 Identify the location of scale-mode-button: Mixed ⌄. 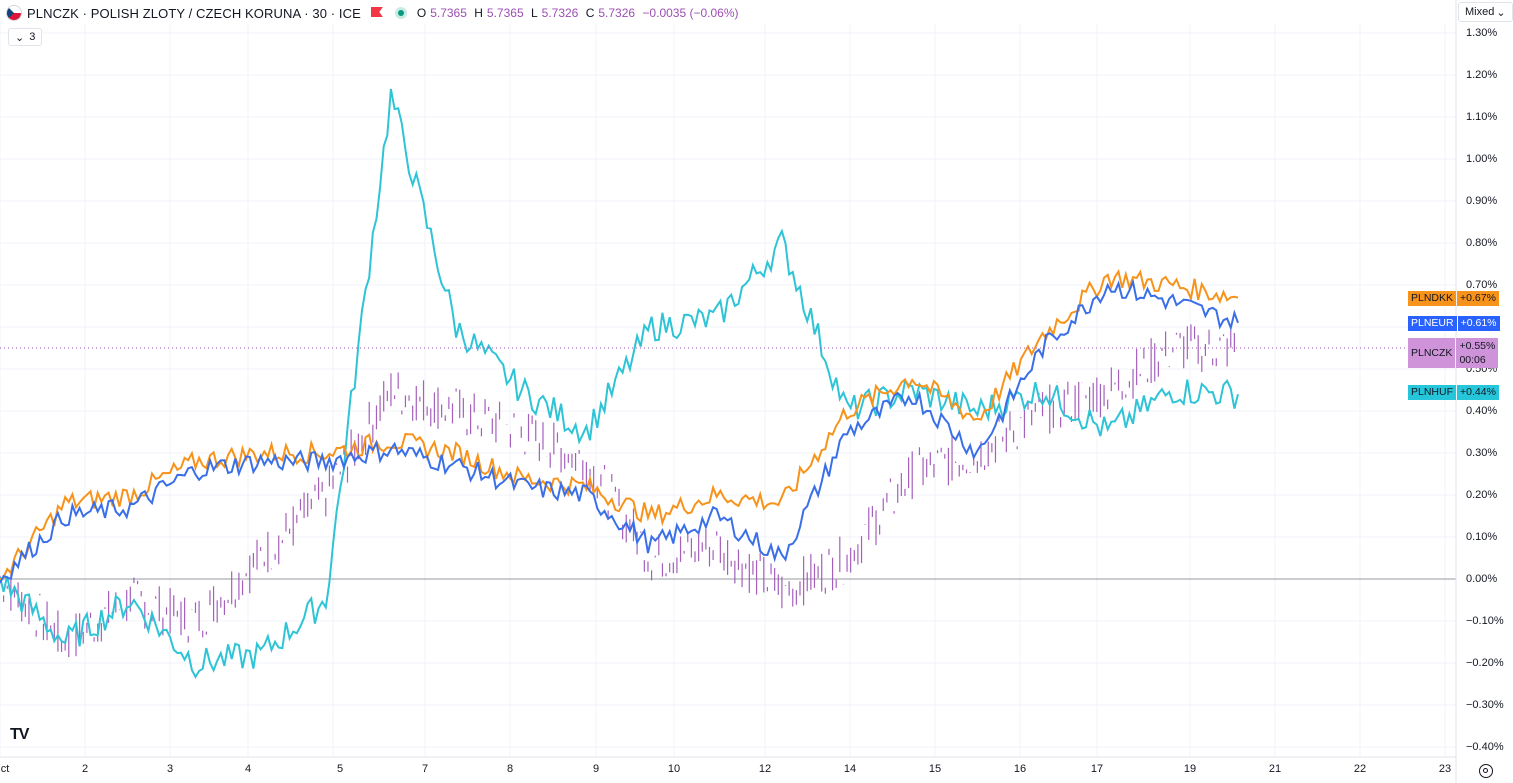
(1485, 12).